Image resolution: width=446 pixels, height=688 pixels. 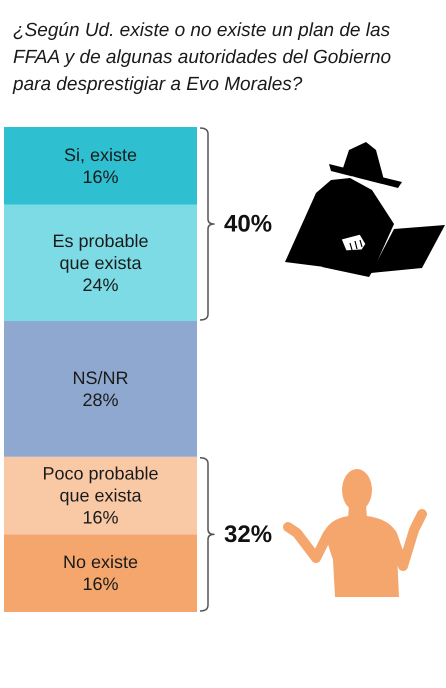 What do you see at coordinates (100, 562) in the screenshot?
I see `series-label: No existe` at bounding box center [100, 562].